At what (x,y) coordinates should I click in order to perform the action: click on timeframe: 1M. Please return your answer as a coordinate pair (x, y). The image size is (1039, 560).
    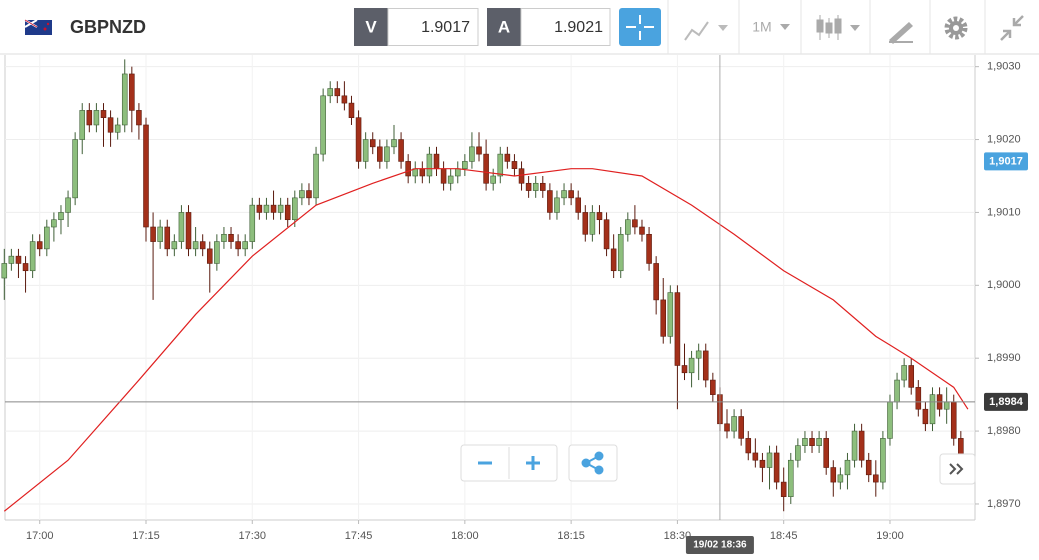
    Looking at the image, I should click on (761, 27).